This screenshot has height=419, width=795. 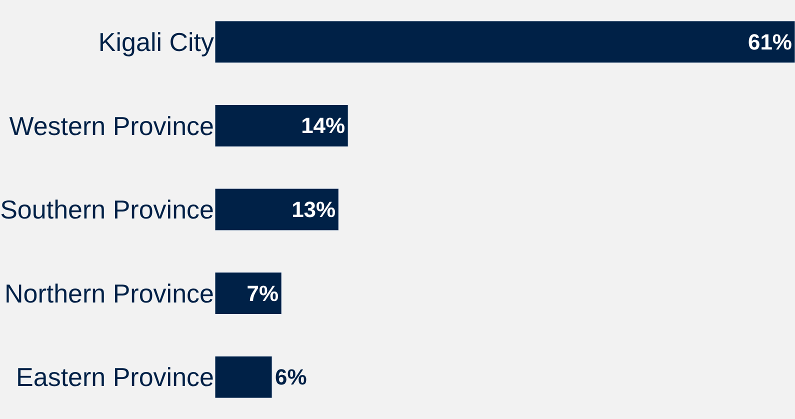 What do you see at coordinates (156, 42) in the screenshot?
I see `y-tick-label: Kigali City` at bounding box center [156, 42].